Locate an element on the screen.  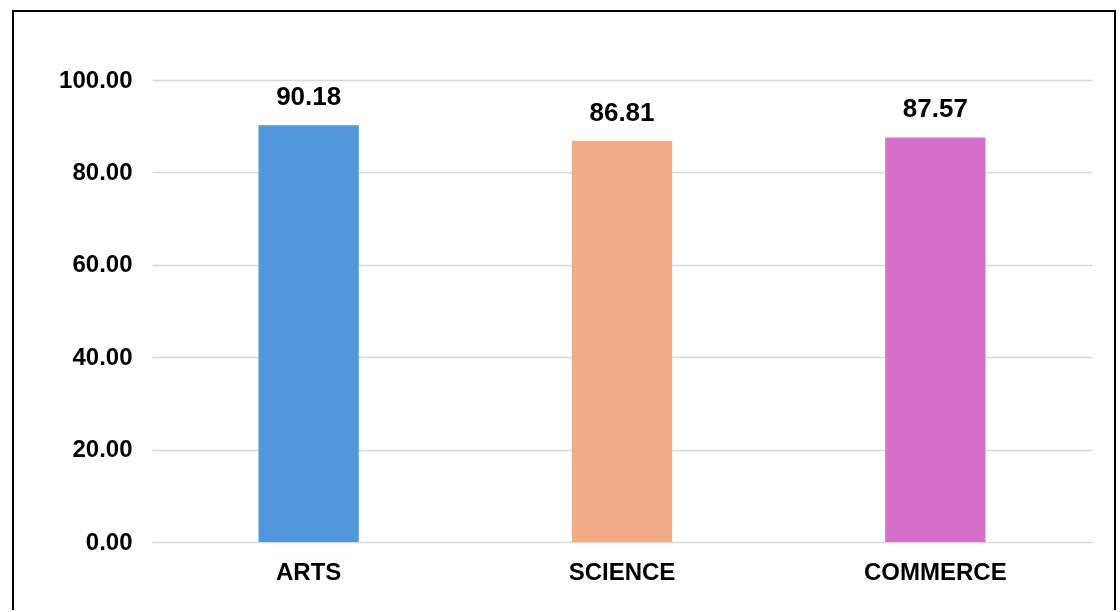
y-tick-label: 60.00 is located at coordinates (102, 264).